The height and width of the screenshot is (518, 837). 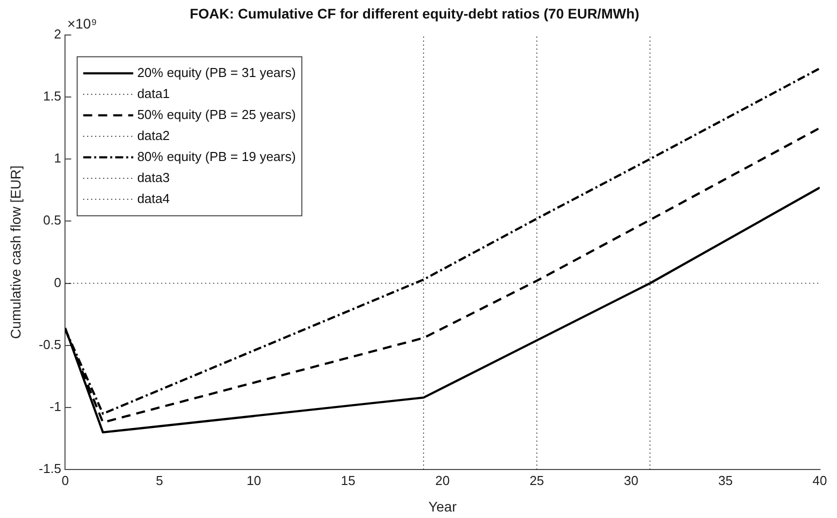 I want to click on y-tick-label: -1.5, so click(x=50, y=468).